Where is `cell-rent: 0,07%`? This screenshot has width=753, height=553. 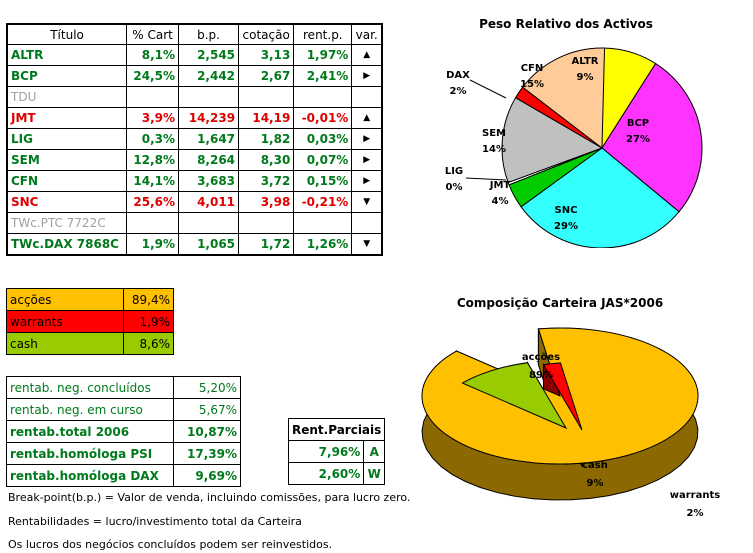 cell-rent: 0,07% is located at coordinates (323, 160).